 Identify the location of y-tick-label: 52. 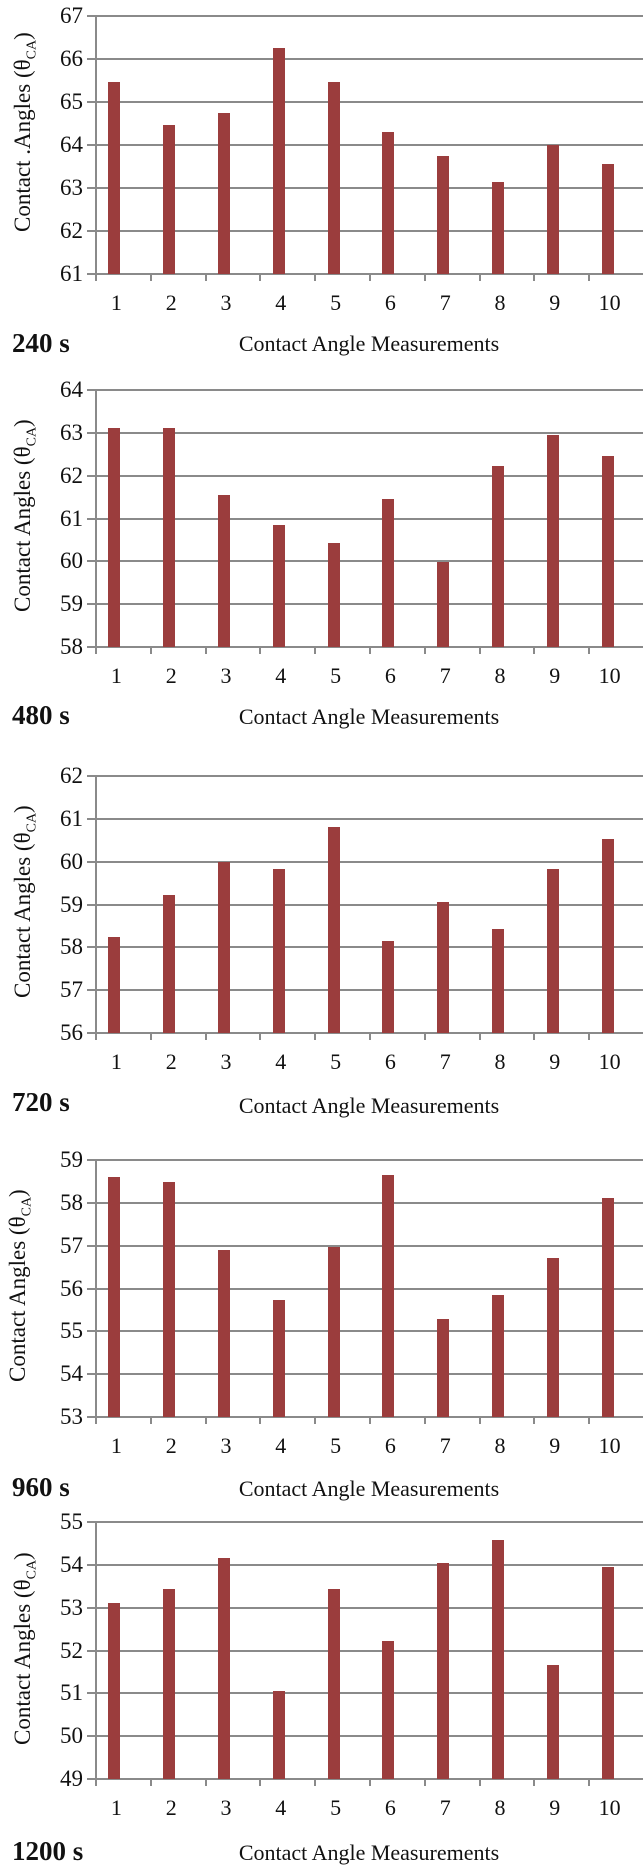
(71, 1650).